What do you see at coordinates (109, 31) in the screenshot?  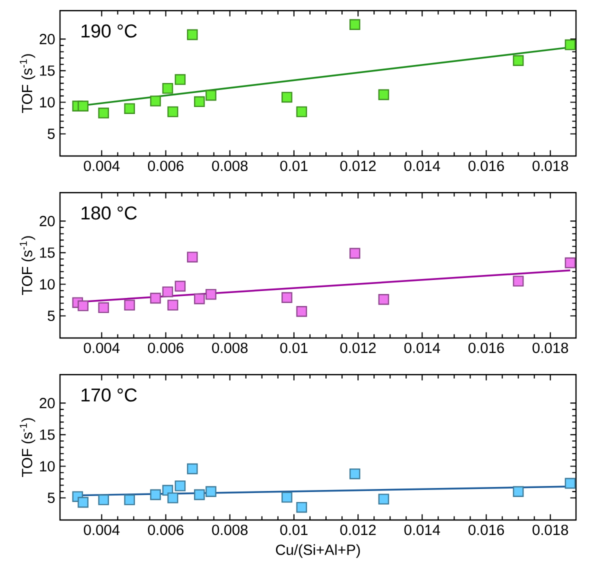 I see `text: 190 °C` at bounding box center [109, 31].